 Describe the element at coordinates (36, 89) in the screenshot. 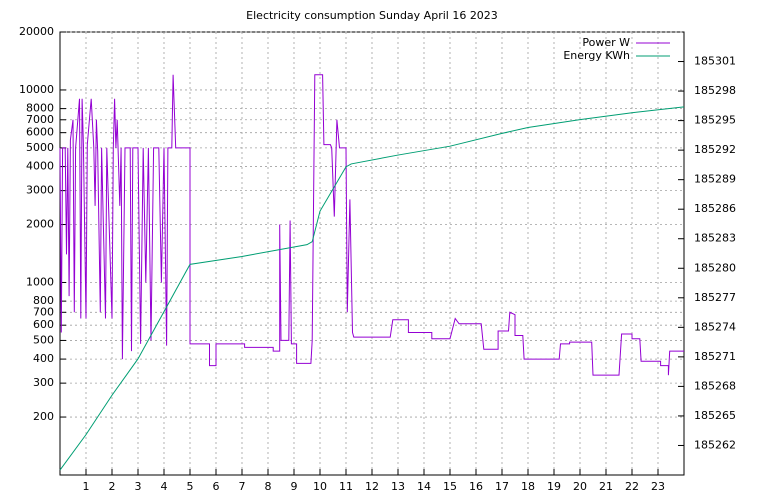

I see `y-tick-label: 10000` at that location.